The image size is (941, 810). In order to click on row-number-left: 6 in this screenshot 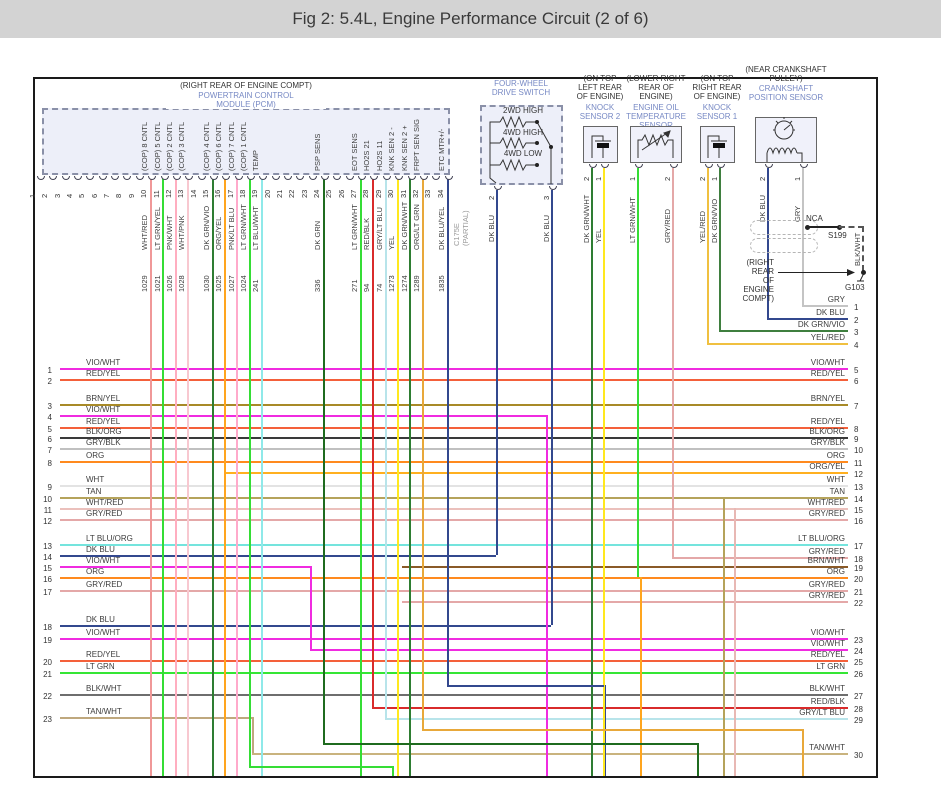, I will do `click(49, 439)`.